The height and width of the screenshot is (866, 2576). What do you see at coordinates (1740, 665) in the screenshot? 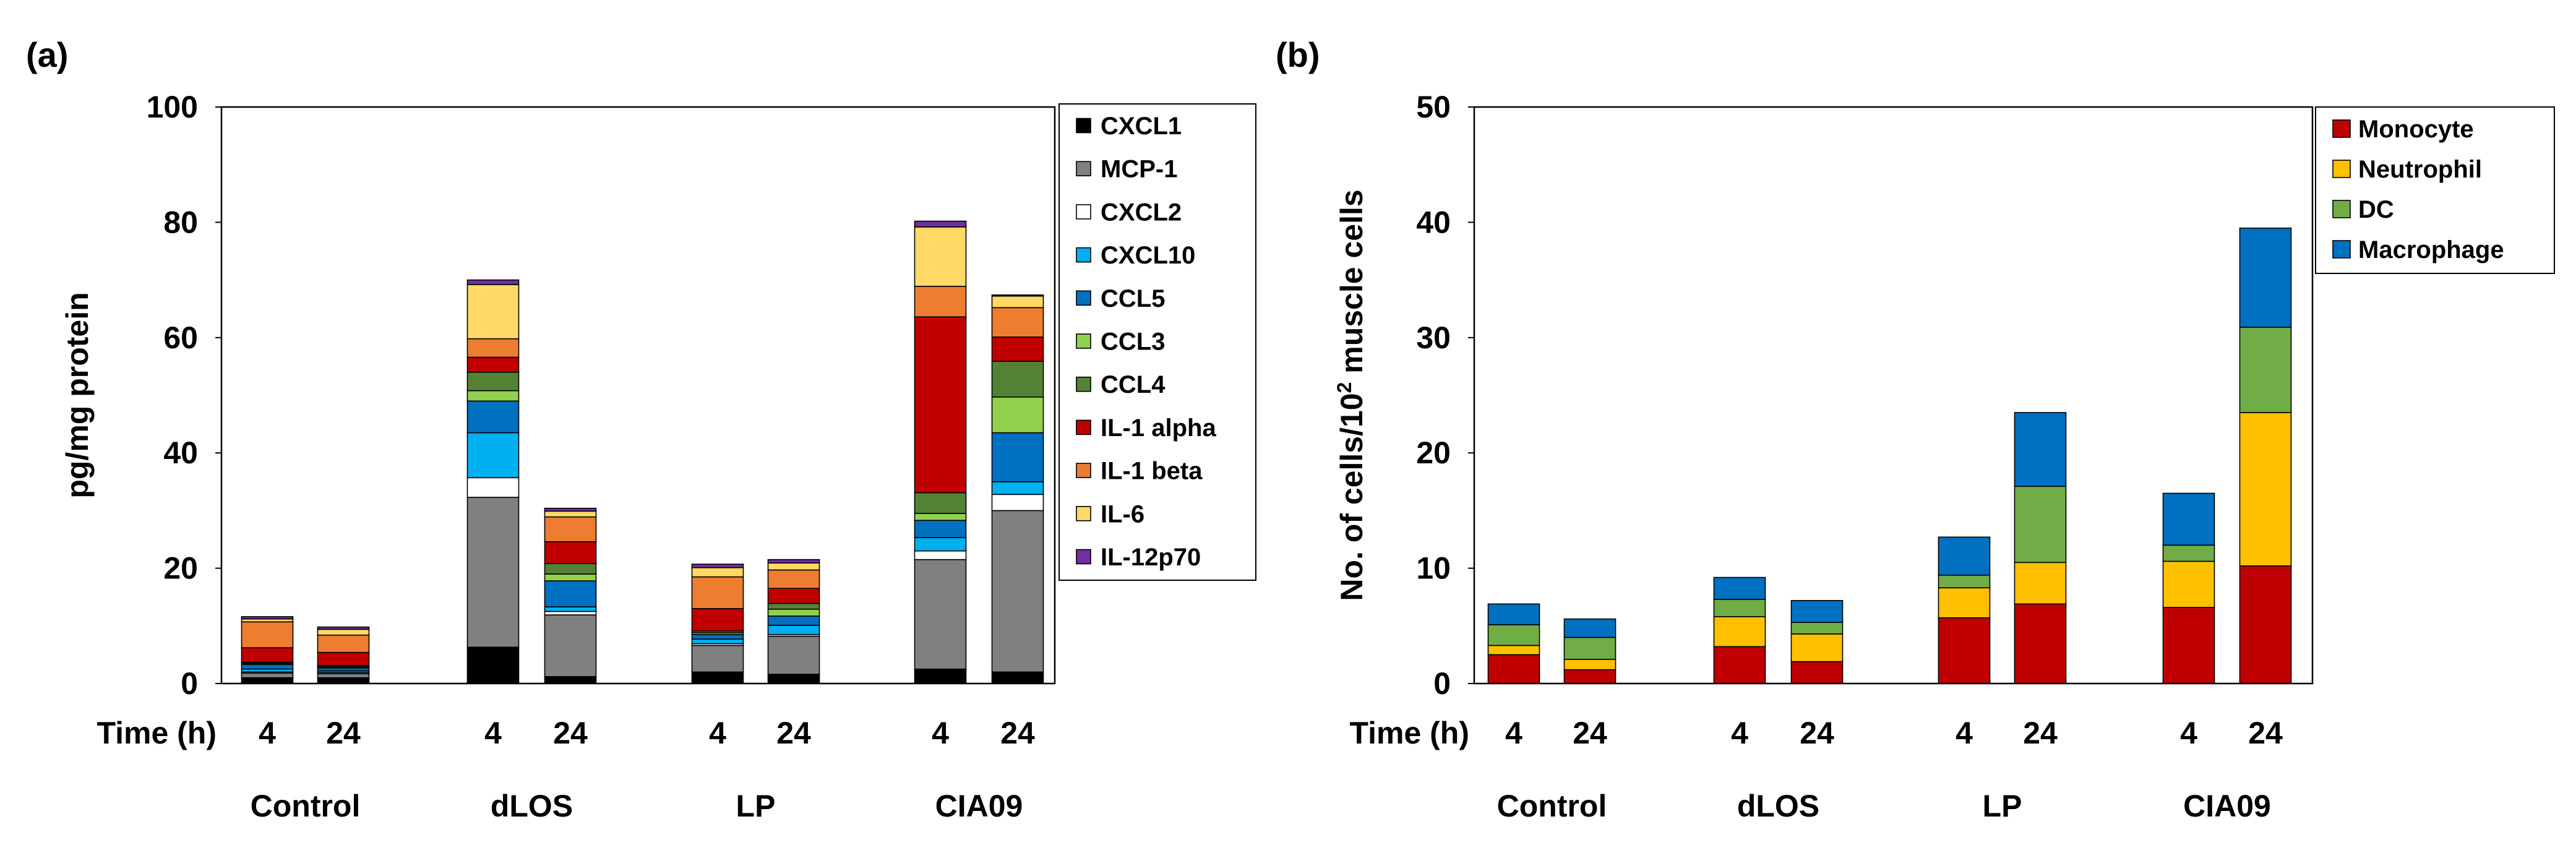
I see `bar-segment-monocyte-dlos-4h` at bounding box center [1740, 665].